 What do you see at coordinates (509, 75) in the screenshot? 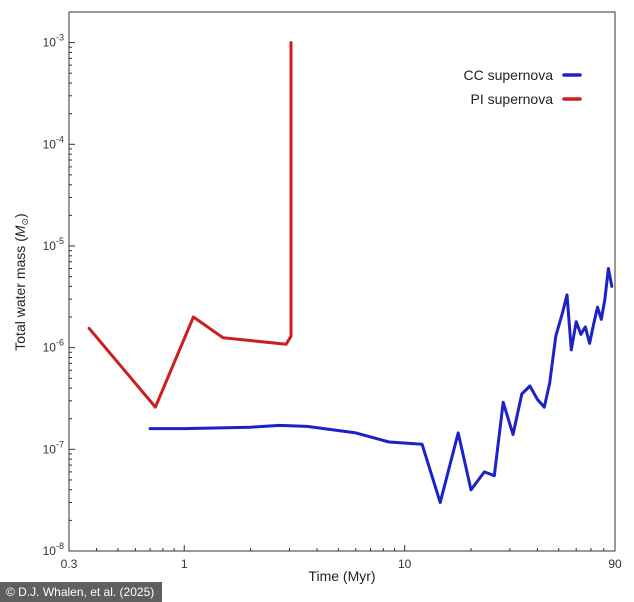
I see `legend-label-cc: CC supernova` at bounding box center [509, 75].